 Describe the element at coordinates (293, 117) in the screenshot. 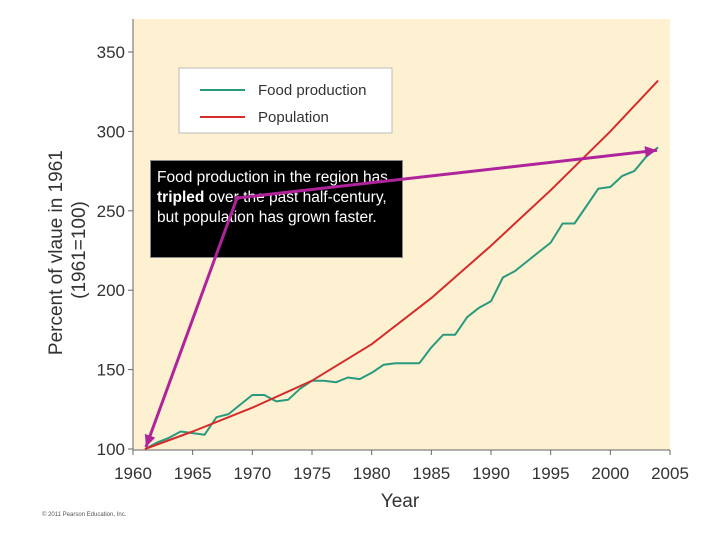

I see `legend-label-population: Population` at that location.